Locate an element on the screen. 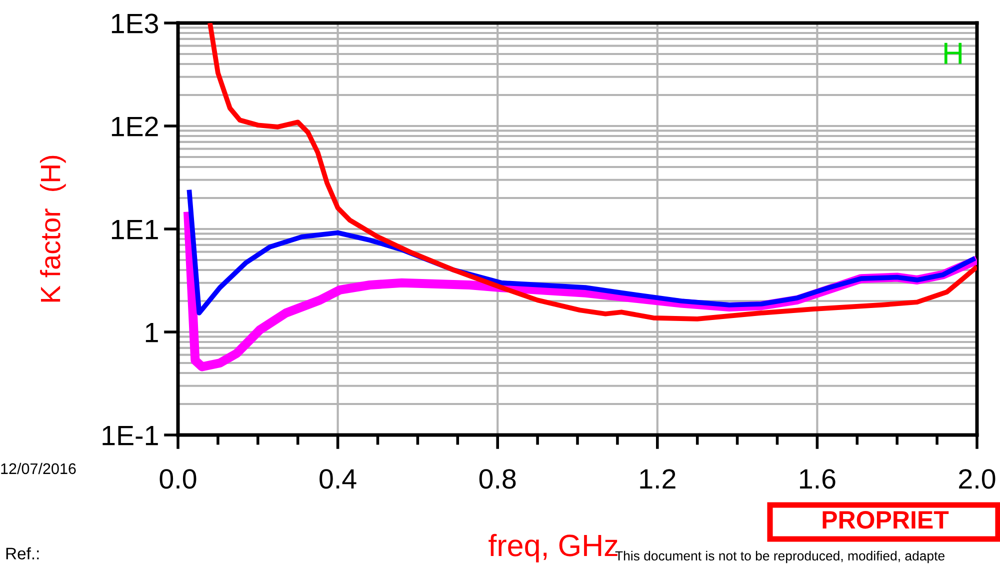 The height and width of the screenshot is (566, 1000). text: This document is not to be reproduced, modified, adapte is located at coordinates (779, 557).